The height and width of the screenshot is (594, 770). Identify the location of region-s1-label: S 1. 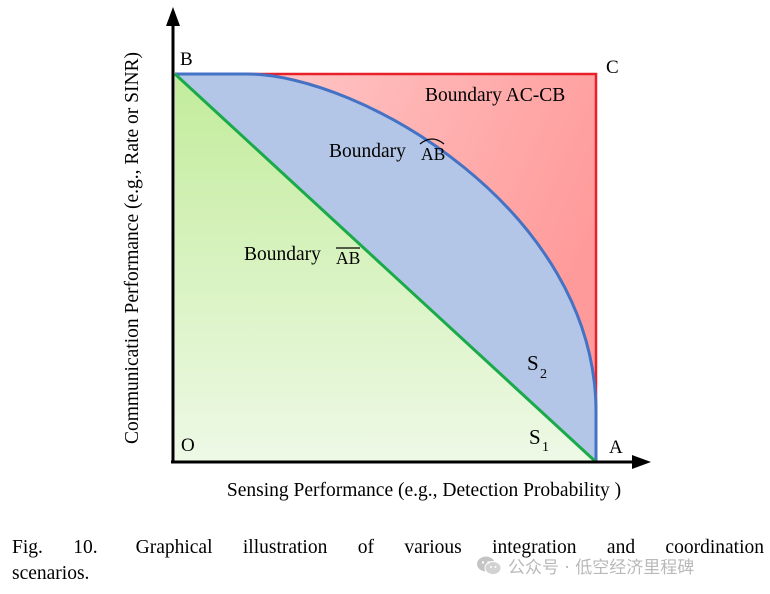
(539, 440).